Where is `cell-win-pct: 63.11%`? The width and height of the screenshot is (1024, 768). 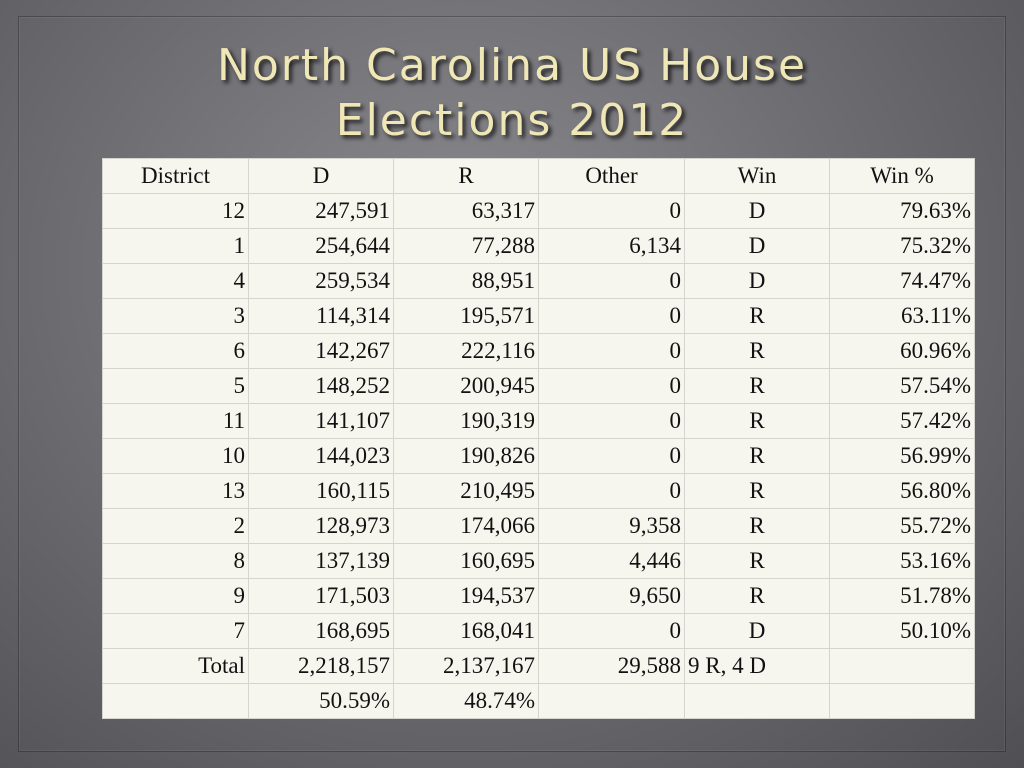
cell-win-pct: 63.11% is located at coordinates (902, 316).